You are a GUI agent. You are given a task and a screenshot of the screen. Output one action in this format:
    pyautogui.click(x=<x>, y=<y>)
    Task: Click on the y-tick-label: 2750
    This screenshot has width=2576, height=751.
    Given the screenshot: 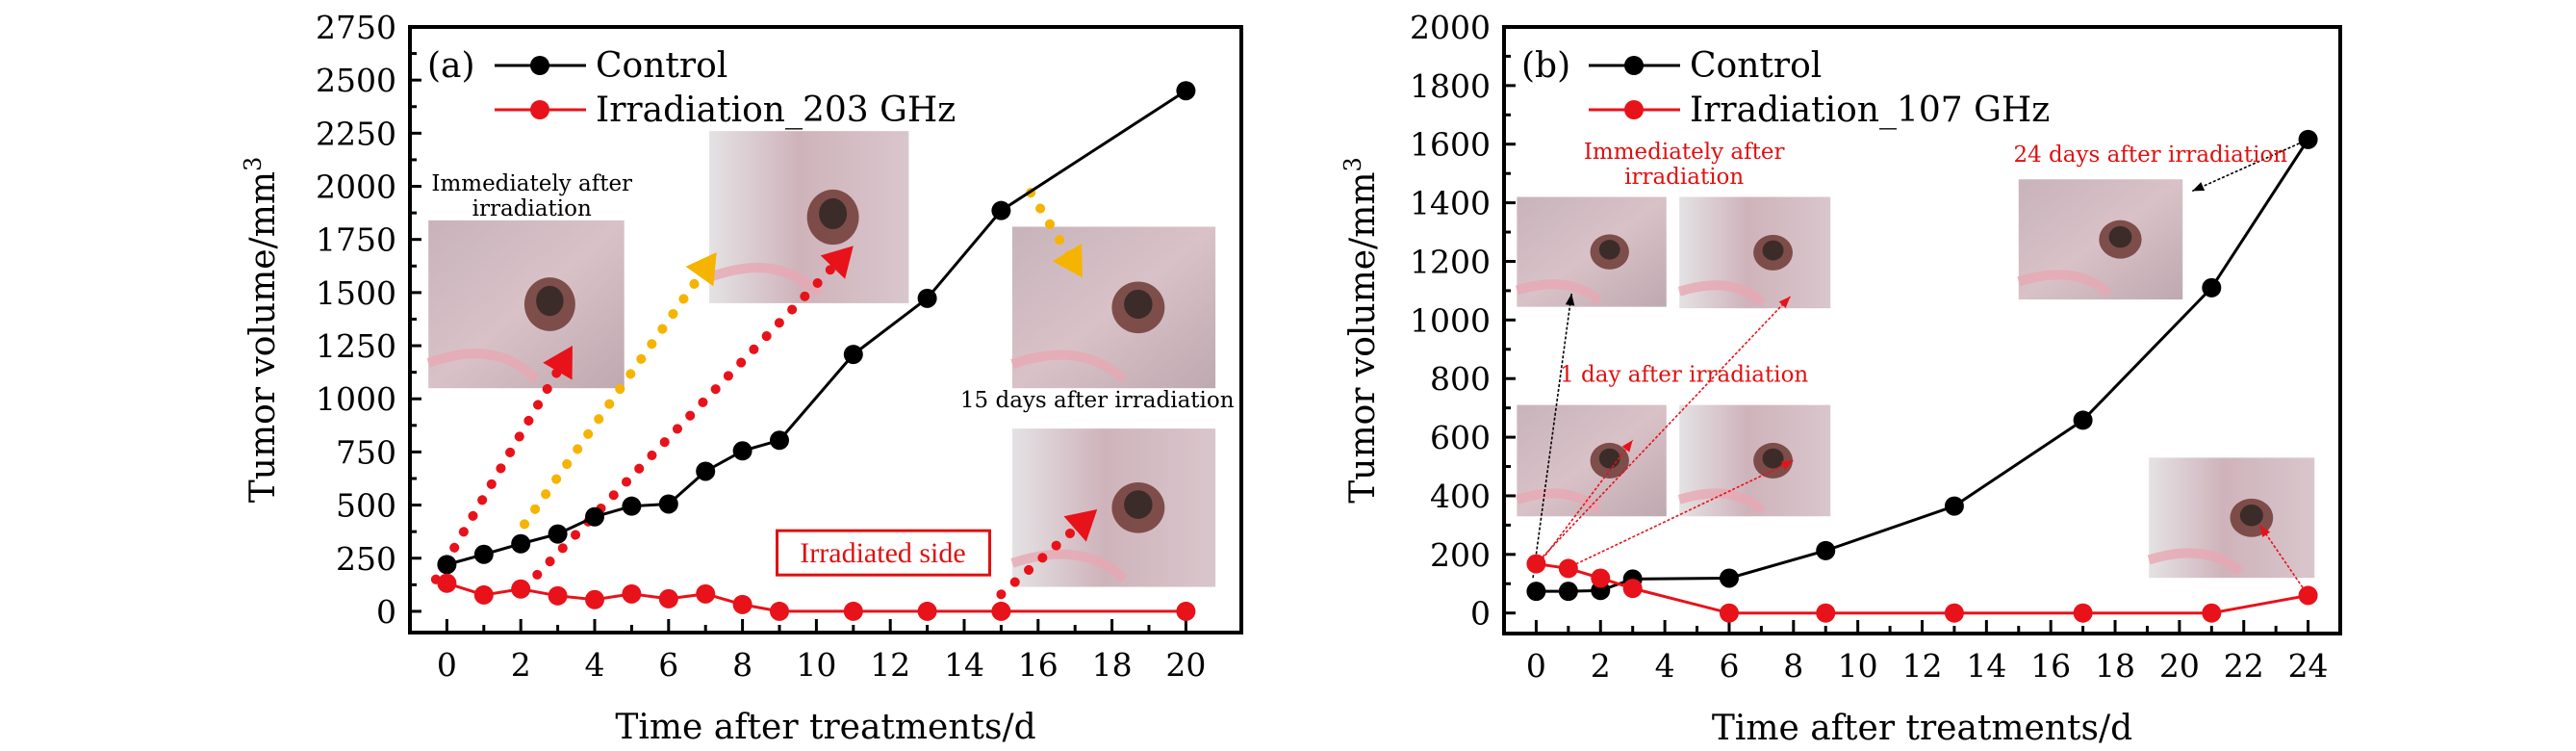 What is the action you would take?
    pyautogui.click(x=356, y=27)
    